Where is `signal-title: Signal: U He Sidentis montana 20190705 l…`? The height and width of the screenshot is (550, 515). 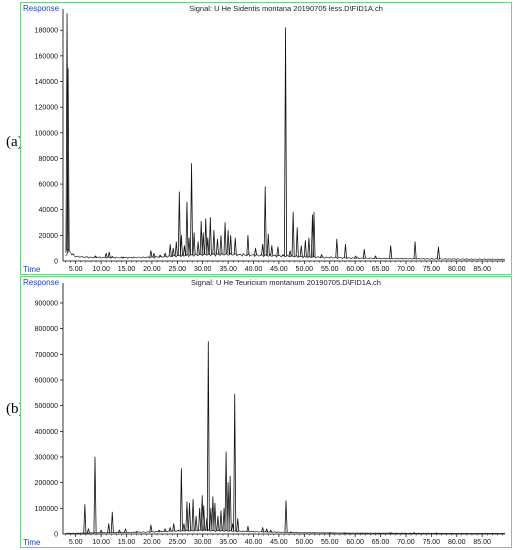
signal-title: Signal: U He Sidentis montana 20190705 l… is located at coordinates (286, 8).